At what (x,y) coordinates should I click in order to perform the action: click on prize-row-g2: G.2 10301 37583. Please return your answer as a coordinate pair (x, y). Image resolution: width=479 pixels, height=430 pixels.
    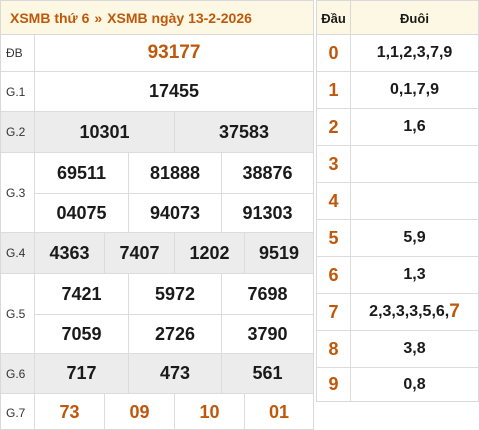
    Looking at the image, I should click on (157, 132).